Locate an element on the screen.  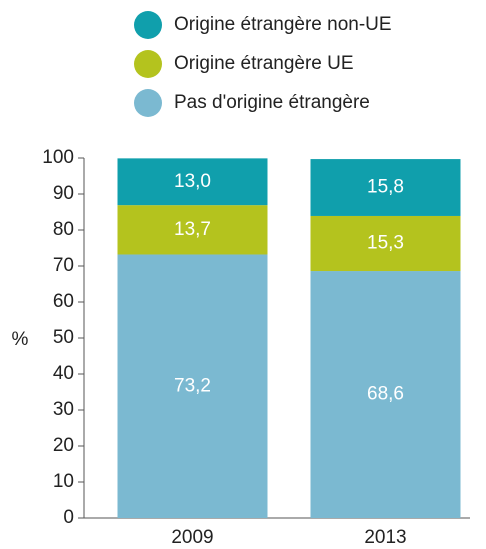
value-label: 15,8 is located at coordinates (385, 187).